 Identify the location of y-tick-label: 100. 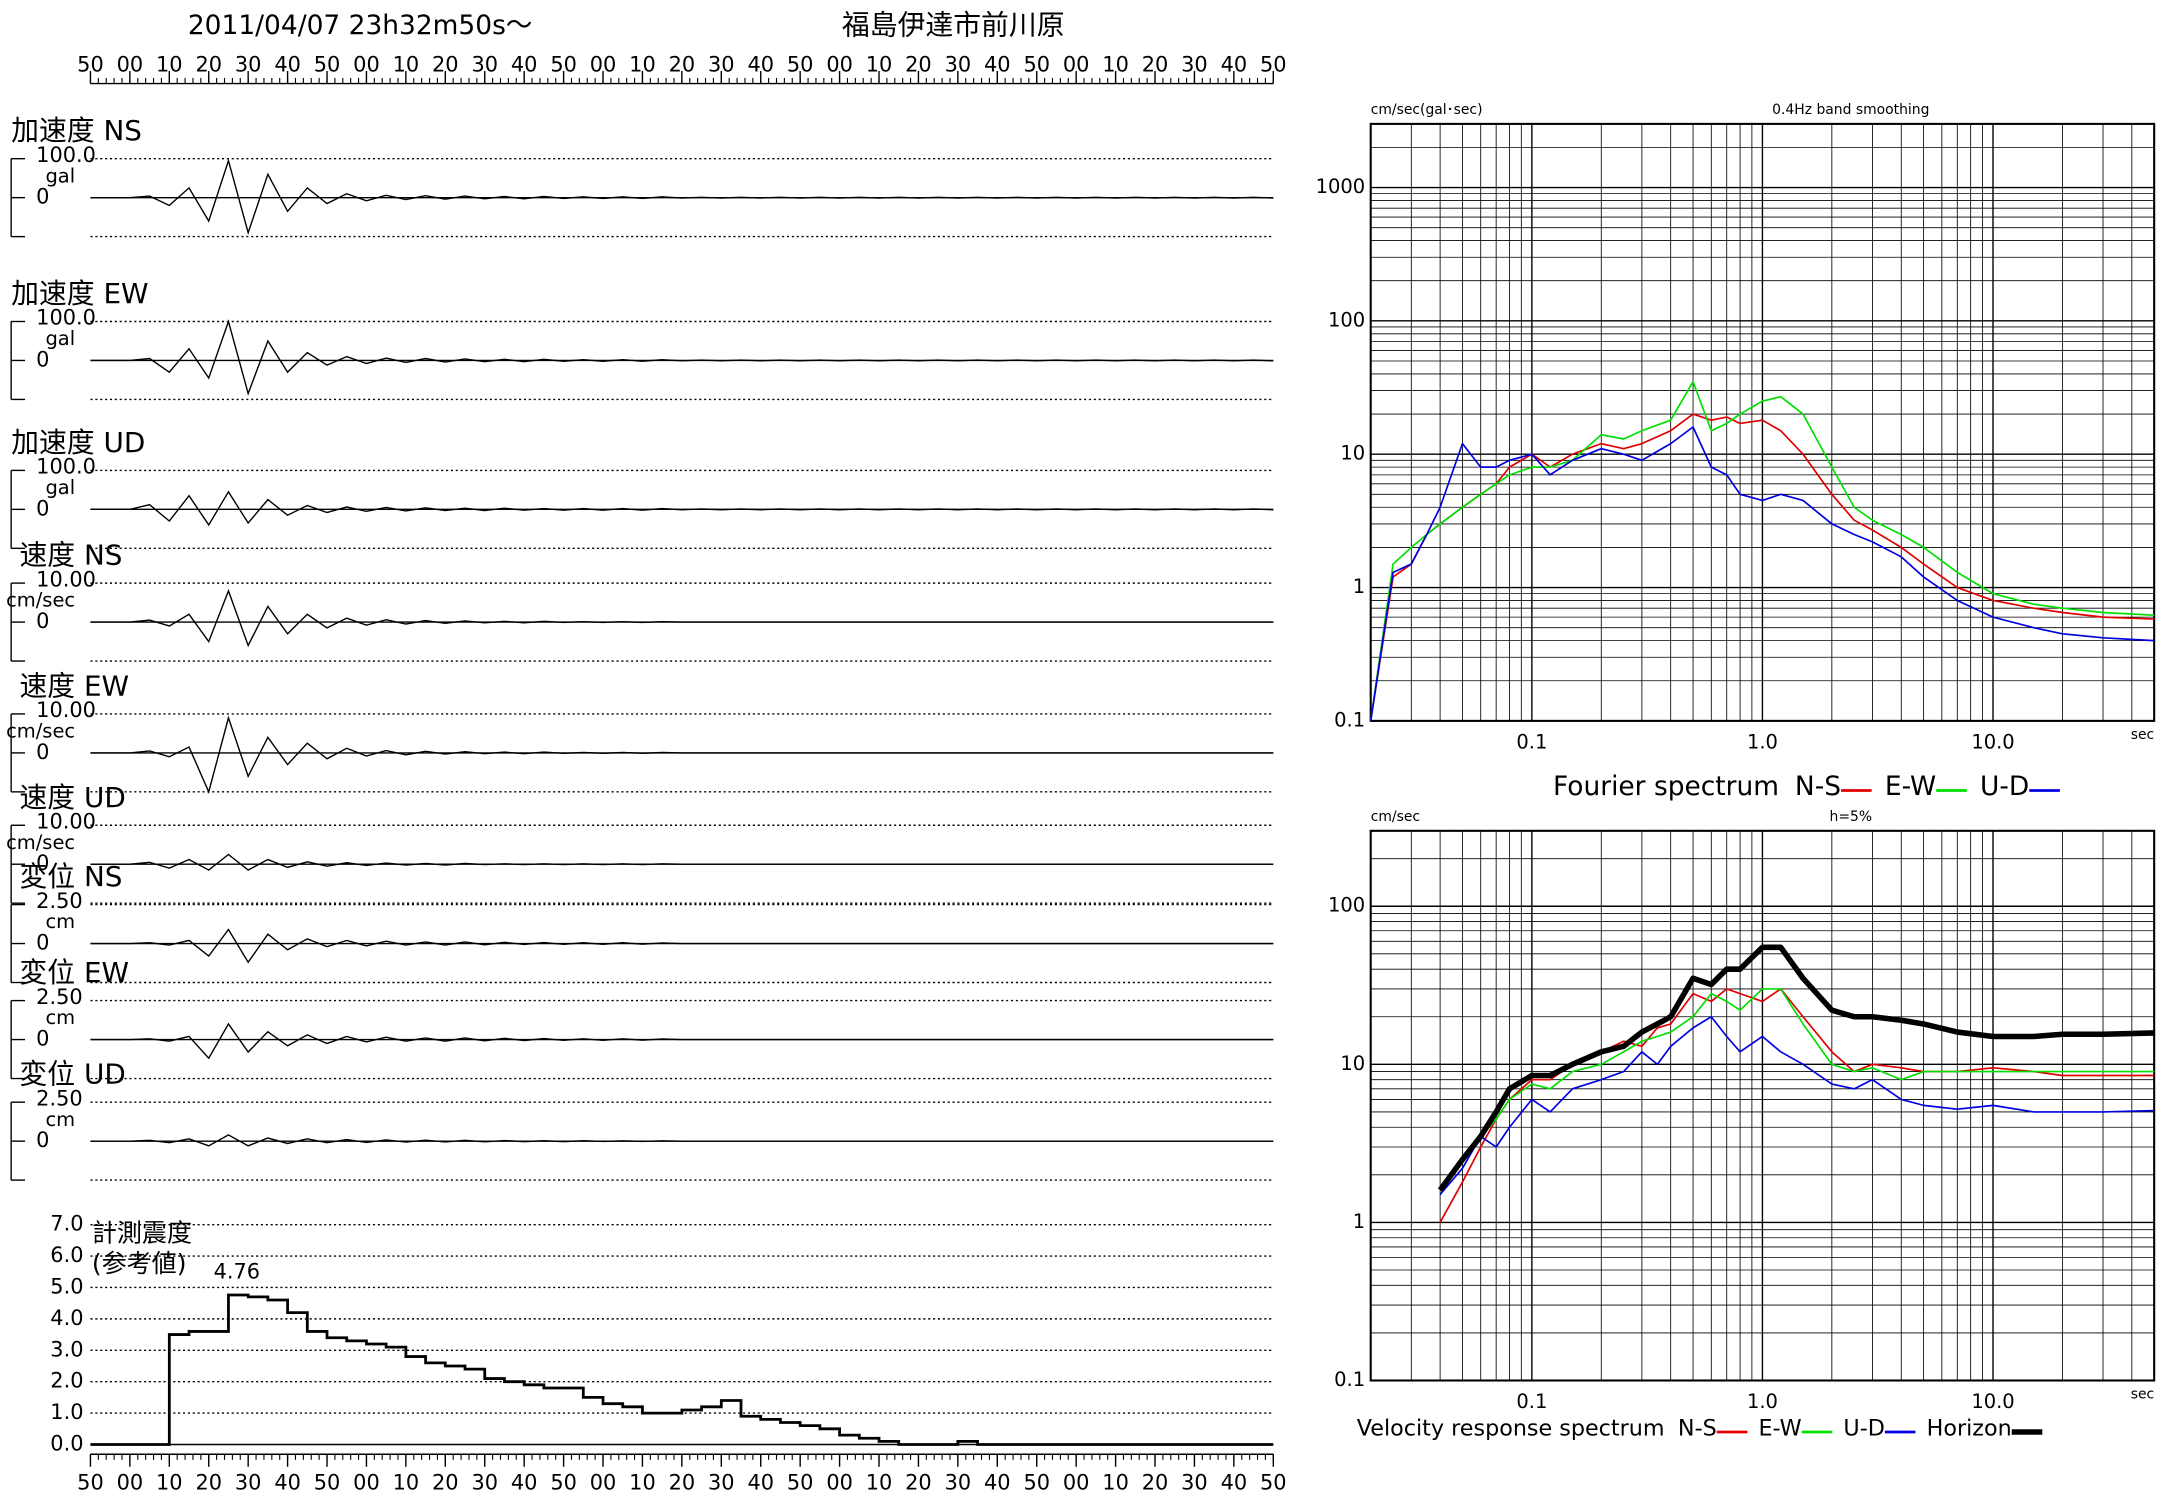
(1346, 319).